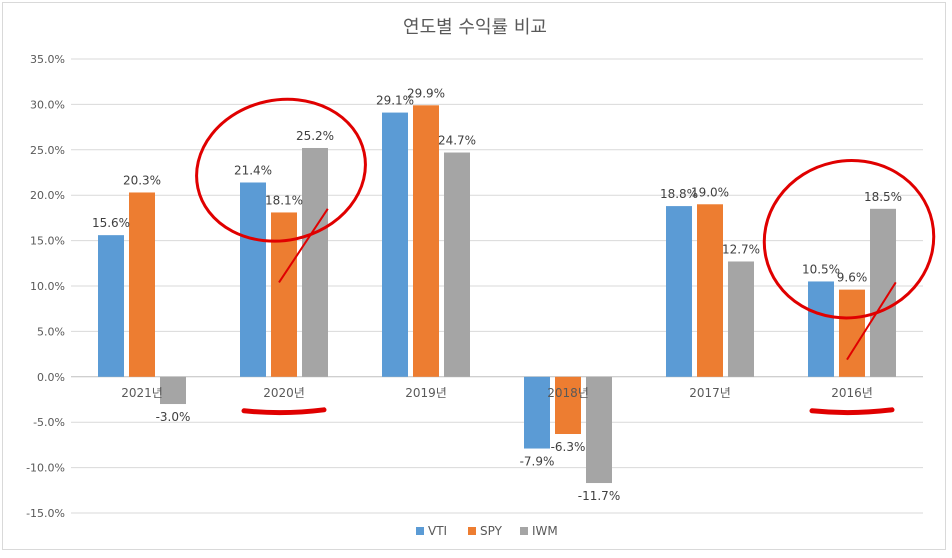  What do you see at coordinates (395, 101) in the screenshot?
I see `data-label: 29.1%` at bounding box center [395, 101].